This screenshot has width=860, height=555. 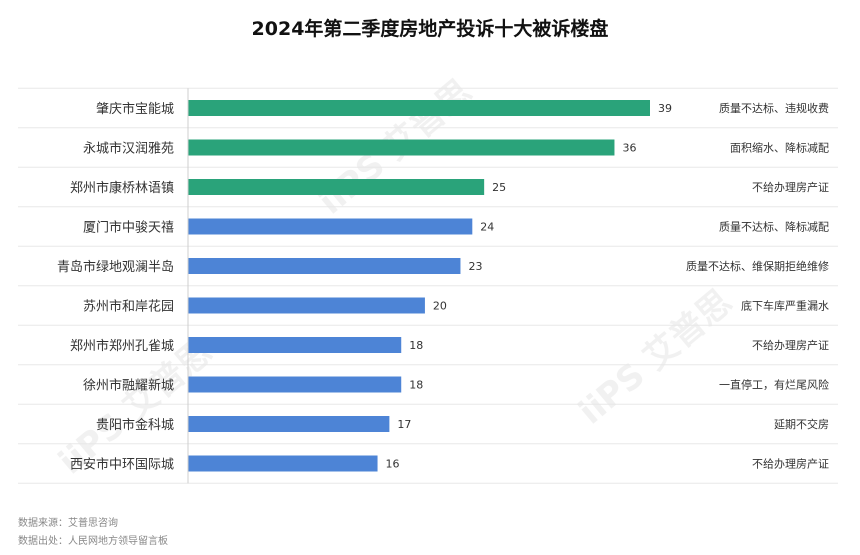 What do you see at coordinates (128, 307) in the screenshot?
I see `category-label: 苏州市和岸花园` at bounding box center [128, 307].